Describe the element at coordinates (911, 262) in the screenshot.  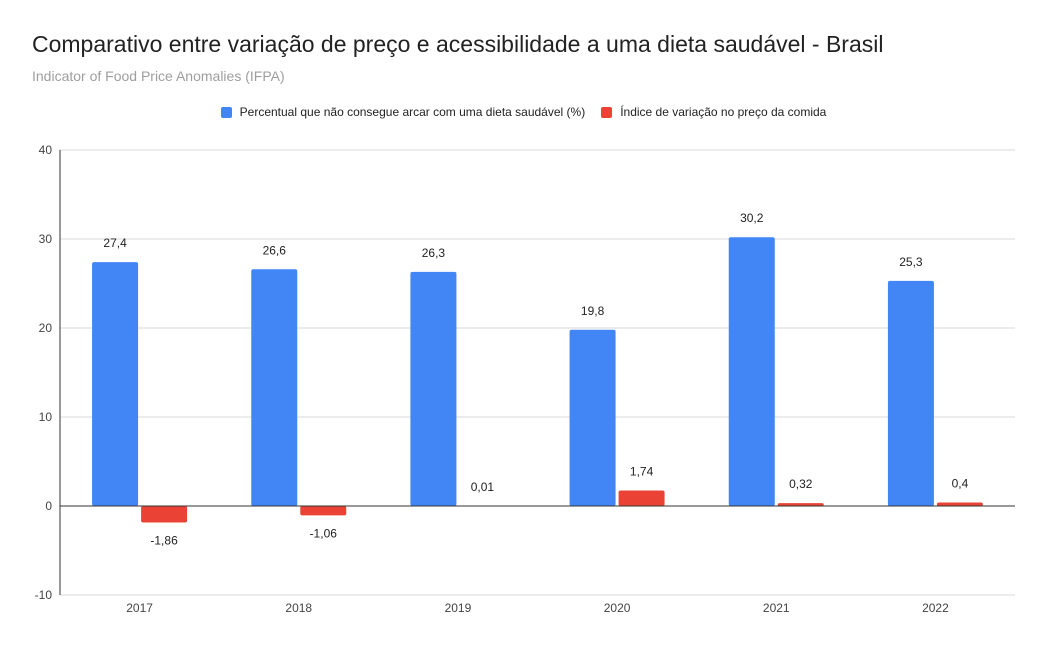
I see `data-label-series1: 25,3` at that location.